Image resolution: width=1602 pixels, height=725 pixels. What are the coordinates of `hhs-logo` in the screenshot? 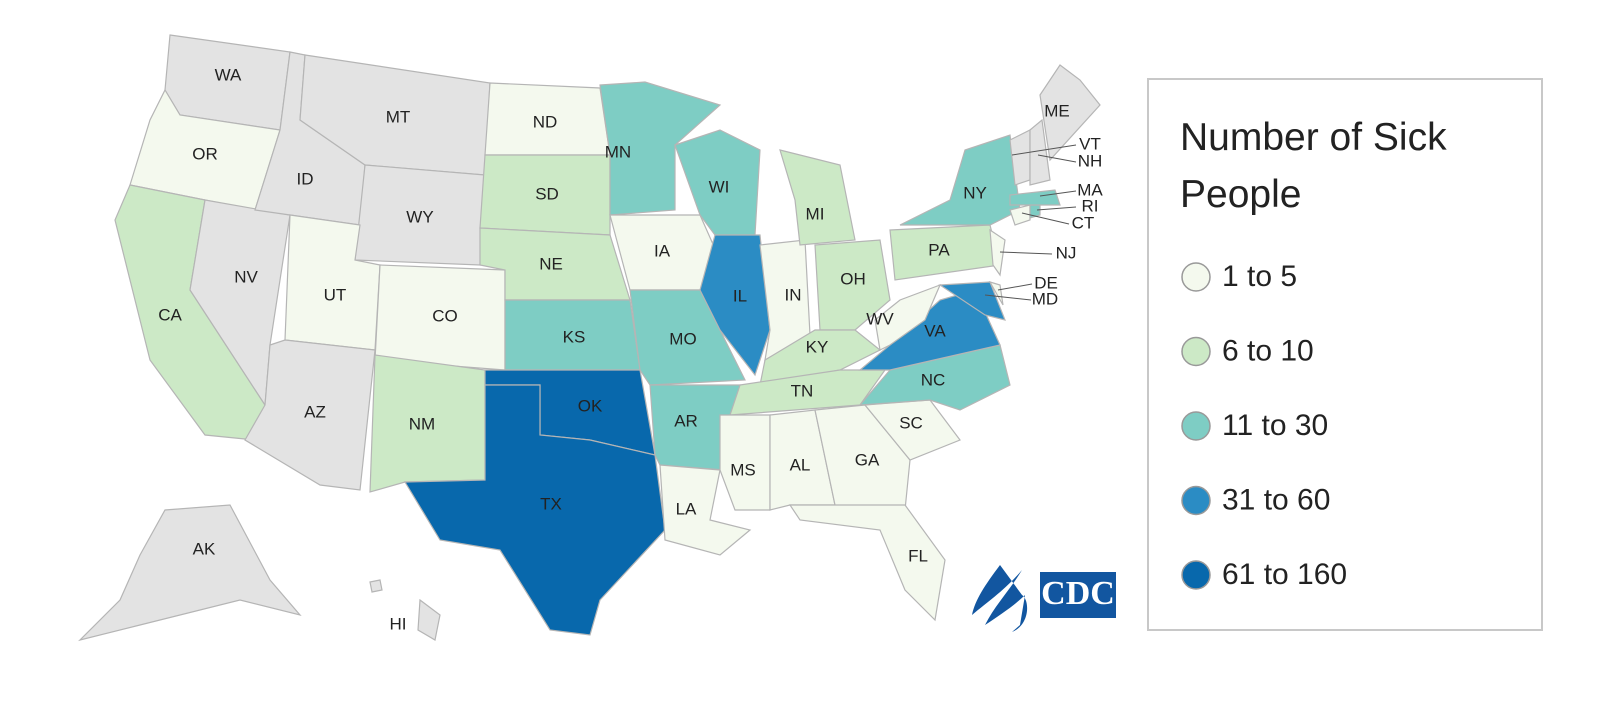 It's located at (1000, 598).